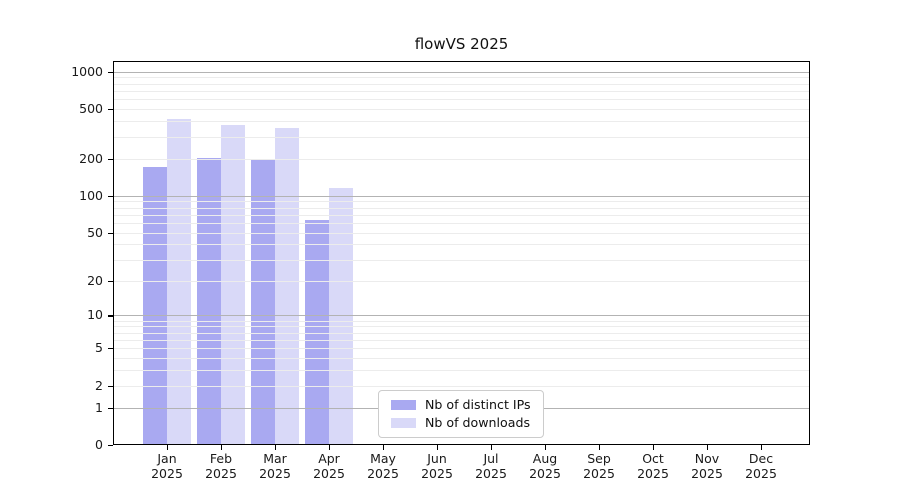  I want to click on x-tick-label-sep: Sep 2025, so click(599, 466).